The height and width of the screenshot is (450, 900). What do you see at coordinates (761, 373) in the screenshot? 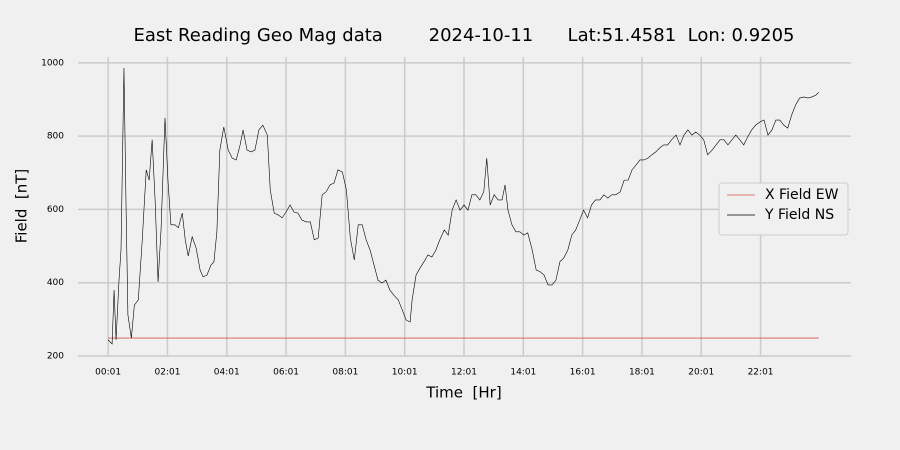
I see `x-tick-label: 22:01` at bounding box center [761, 373].